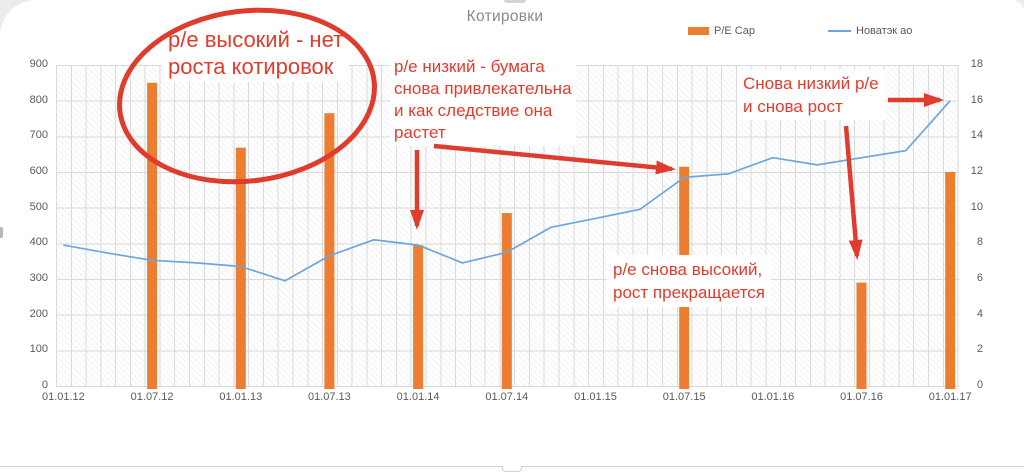 This screenshot has width=1024, height=472. I want to click on left-axis-tick: 400, so click(38, 242).